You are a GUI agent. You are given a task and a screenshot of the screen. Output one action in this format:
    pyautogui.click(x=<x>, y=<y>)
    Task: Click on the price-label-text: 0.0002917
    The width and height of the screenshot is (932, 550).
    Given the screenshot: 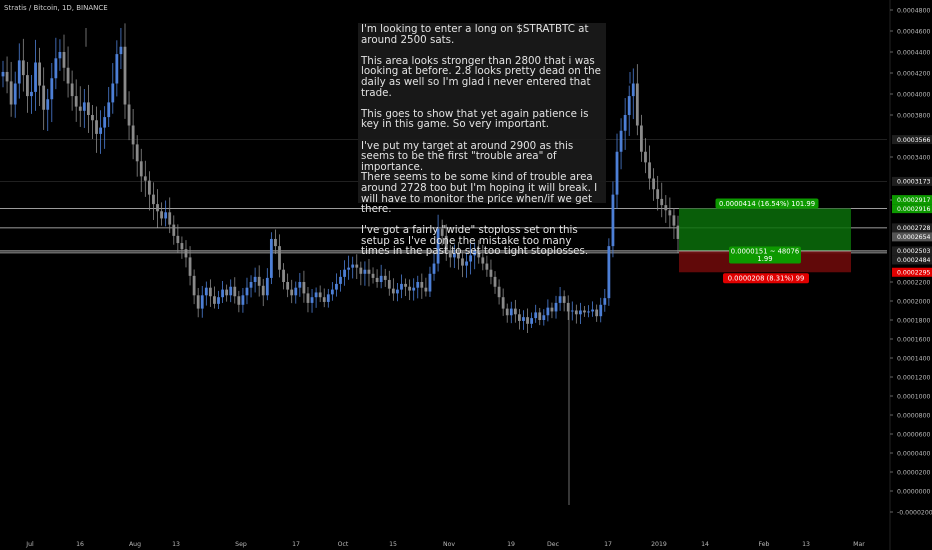 What is the action you would take?
    pyautogui.click(x=914, y=200)
    